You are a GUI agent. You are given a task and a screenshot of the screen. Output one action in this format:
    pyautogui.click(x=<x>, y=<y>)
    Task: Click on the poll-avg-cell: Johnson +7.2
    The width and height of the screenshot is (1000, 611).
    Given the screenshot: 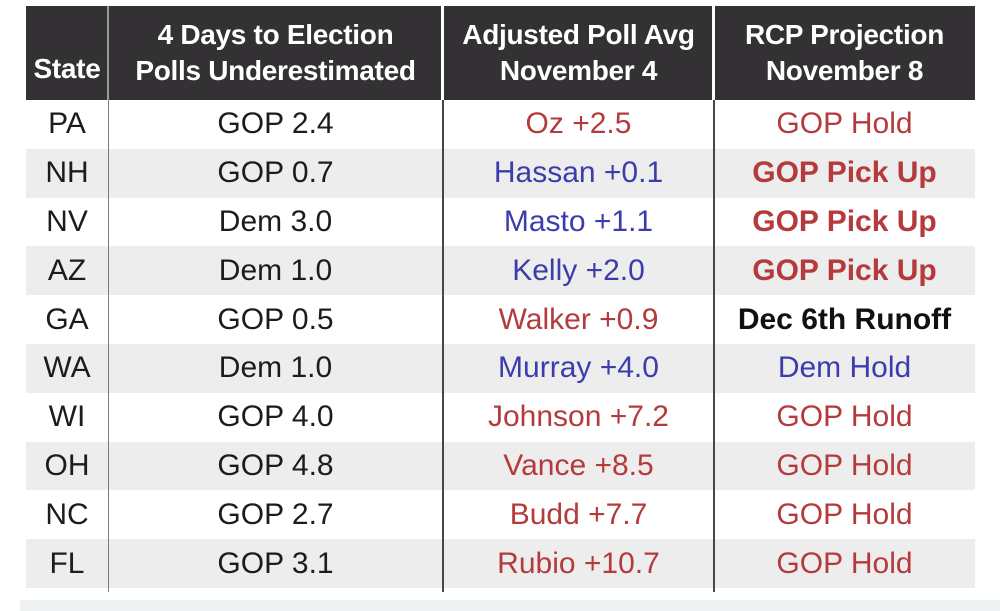 What is the action you would take?
    pyautogui.click(x=578, y=417)
    